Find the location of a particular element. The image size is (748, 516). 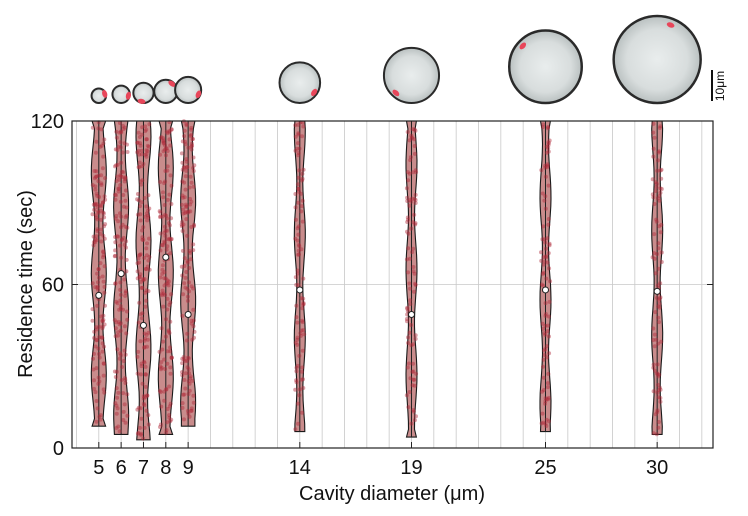

median-marker is located at coordinates (166, 257).